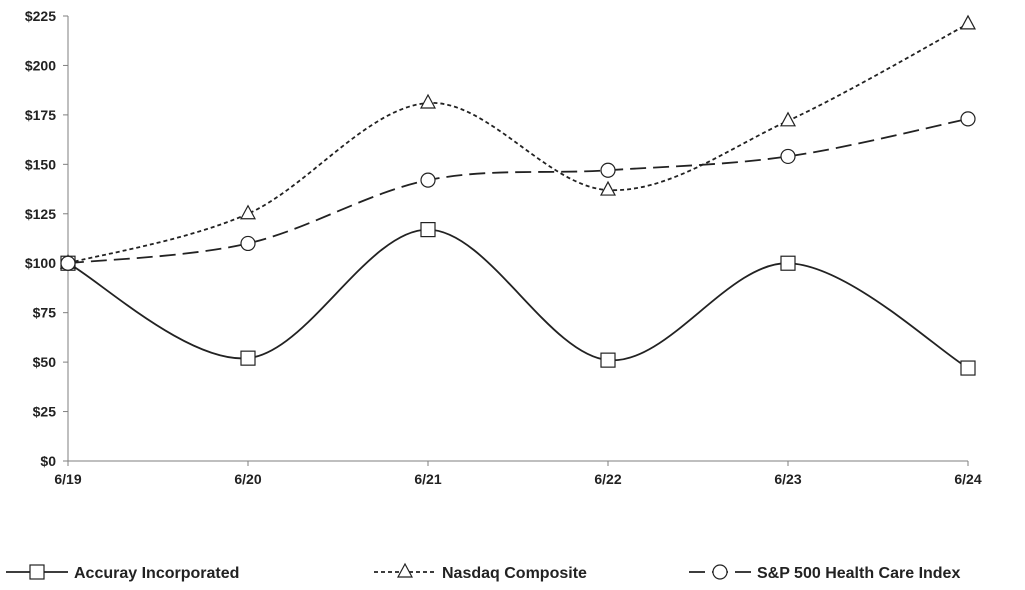 This screenshot has width=1025, height=590. I want to click on y-tick-label: $50, so click(45, 362).